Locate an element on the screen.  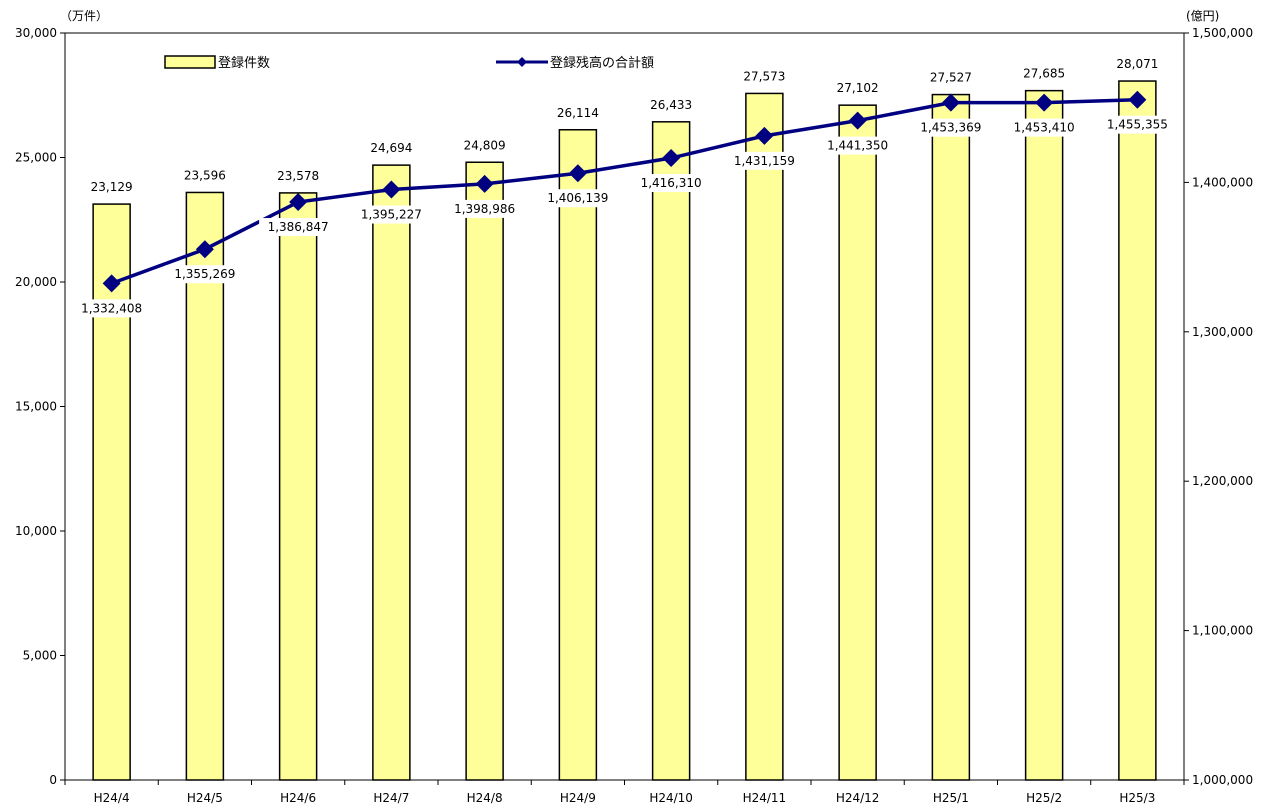
right-tick-label: 1,200,000 is located at coordinates (1222, 481).